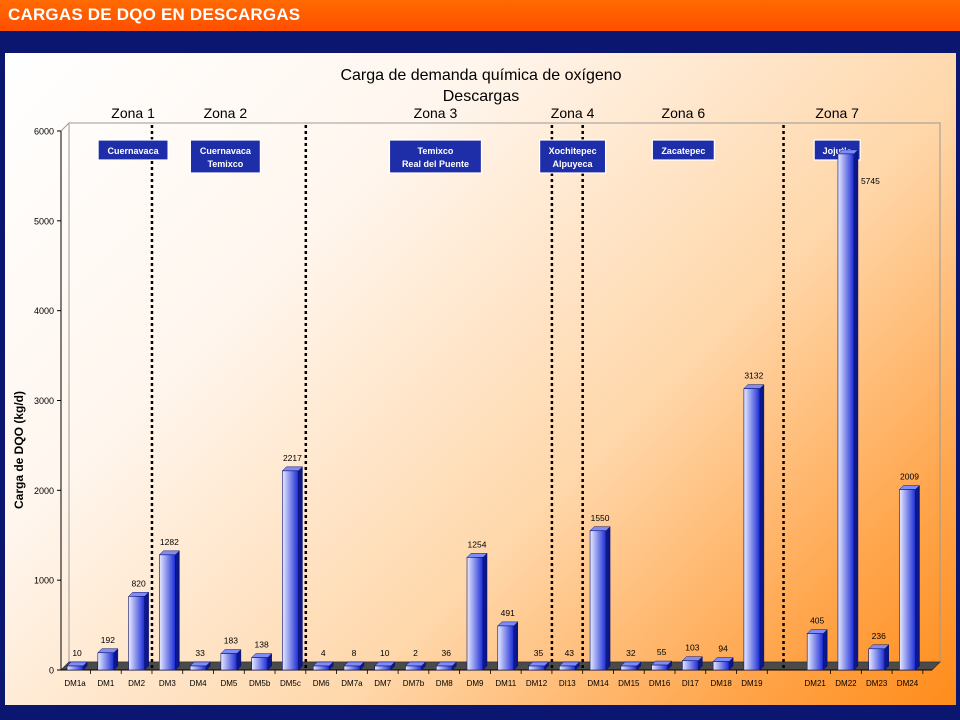 The image size is (960, 720). What do you see at coordinates (108, 640) in the screenshot?
I see `bar-value-label: 192` at bounding box center [108, 640].